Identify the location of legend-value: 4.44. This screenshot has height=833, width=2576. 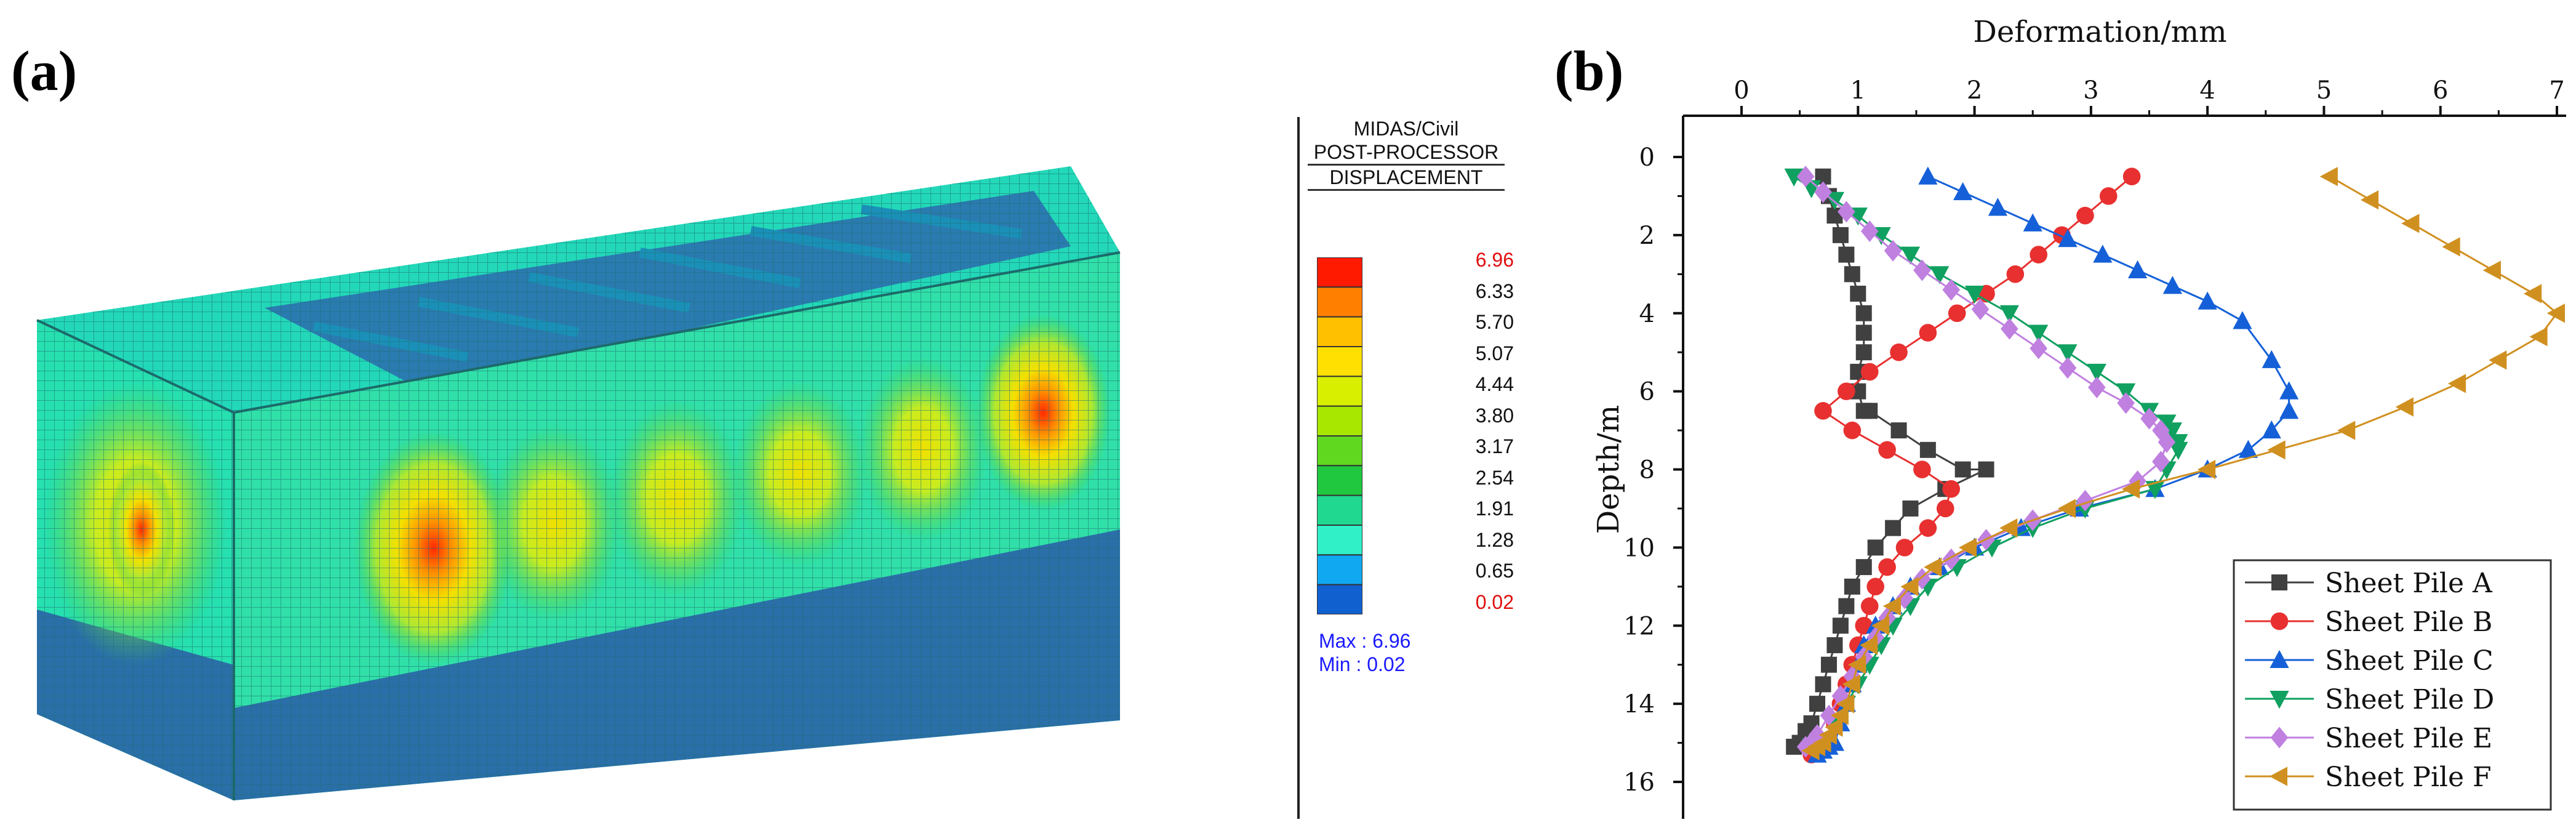
(1494, 385).